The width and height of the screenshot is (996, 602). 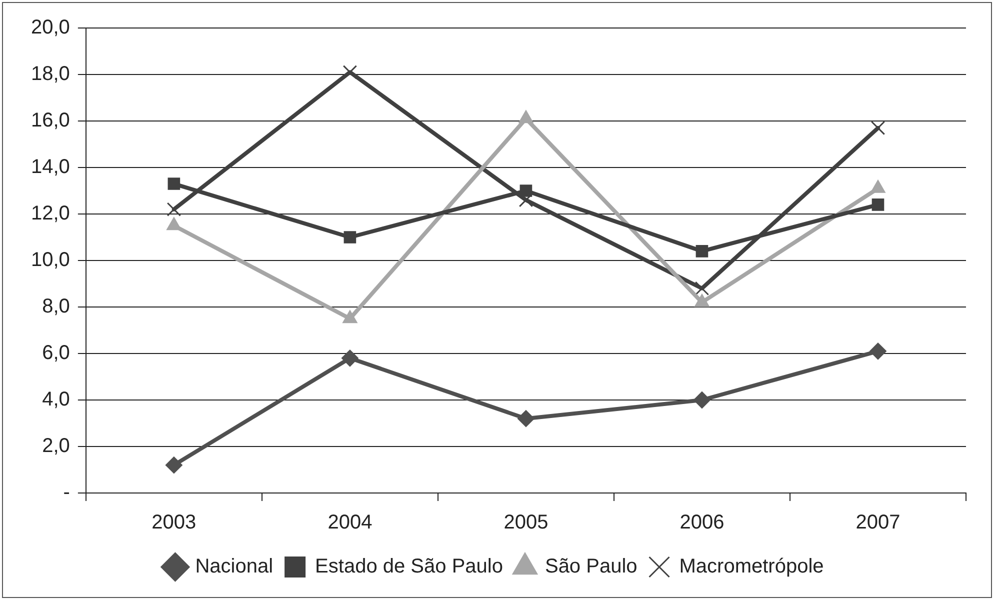 I want to click on y-tick-label: 12,0, so click(x=50, y=213).